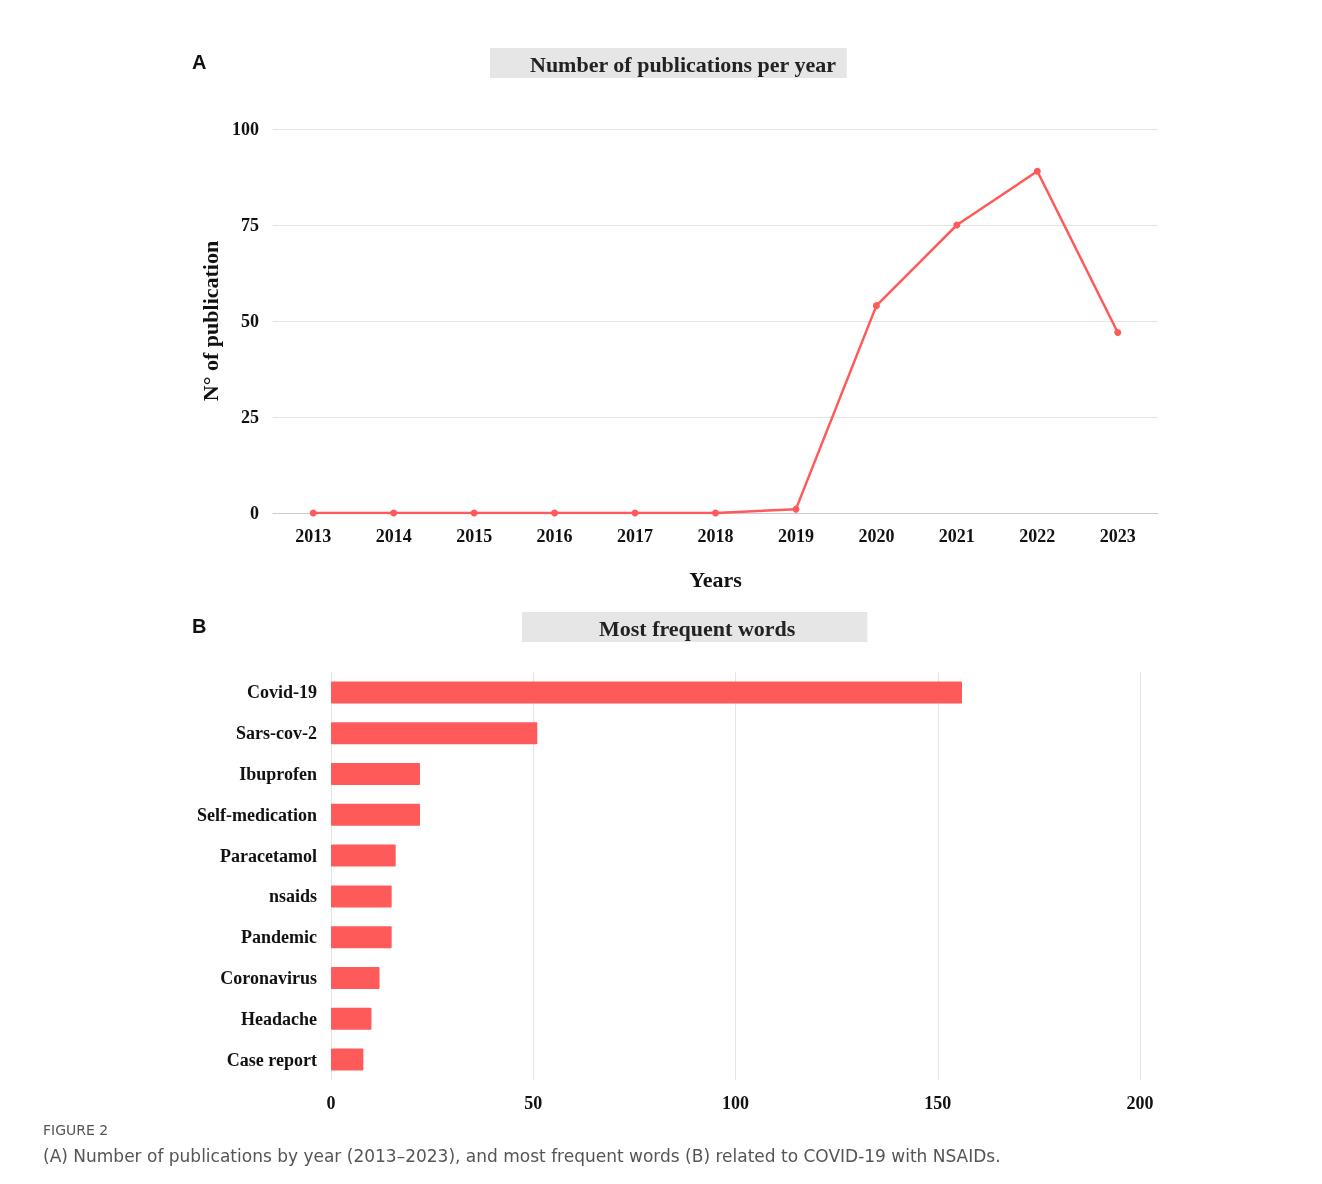  I want to click on x-tick-label: 200, so click(1140, 1103).